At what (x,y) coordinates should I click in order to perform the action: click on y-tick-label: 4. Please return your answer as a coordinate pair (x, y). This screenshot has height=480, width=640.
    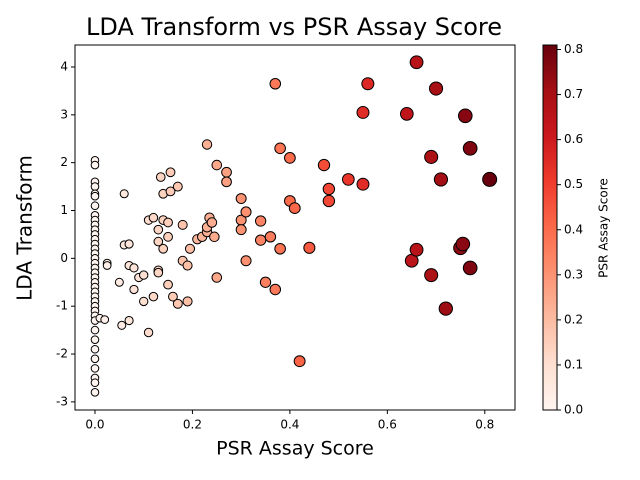
    Looking at the image, I should click on (64, 67).